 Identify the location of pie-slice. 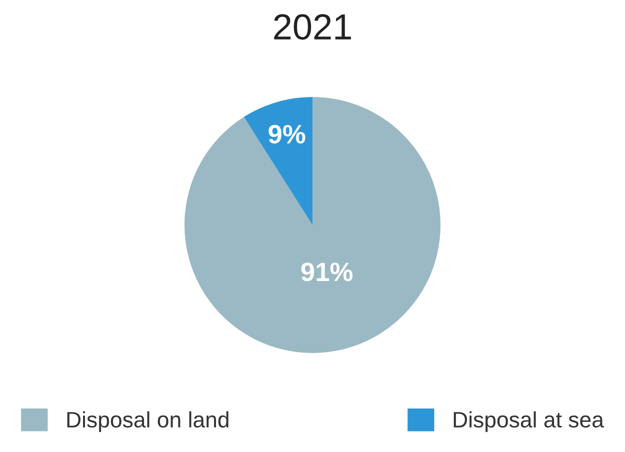
(278, 161).